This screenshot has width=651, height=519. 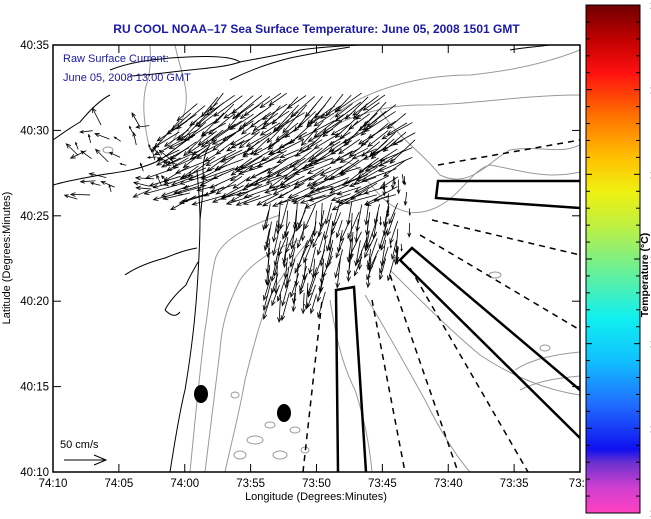 I want to click on x-tick-label: 73:35, so click(x=514, y=484).